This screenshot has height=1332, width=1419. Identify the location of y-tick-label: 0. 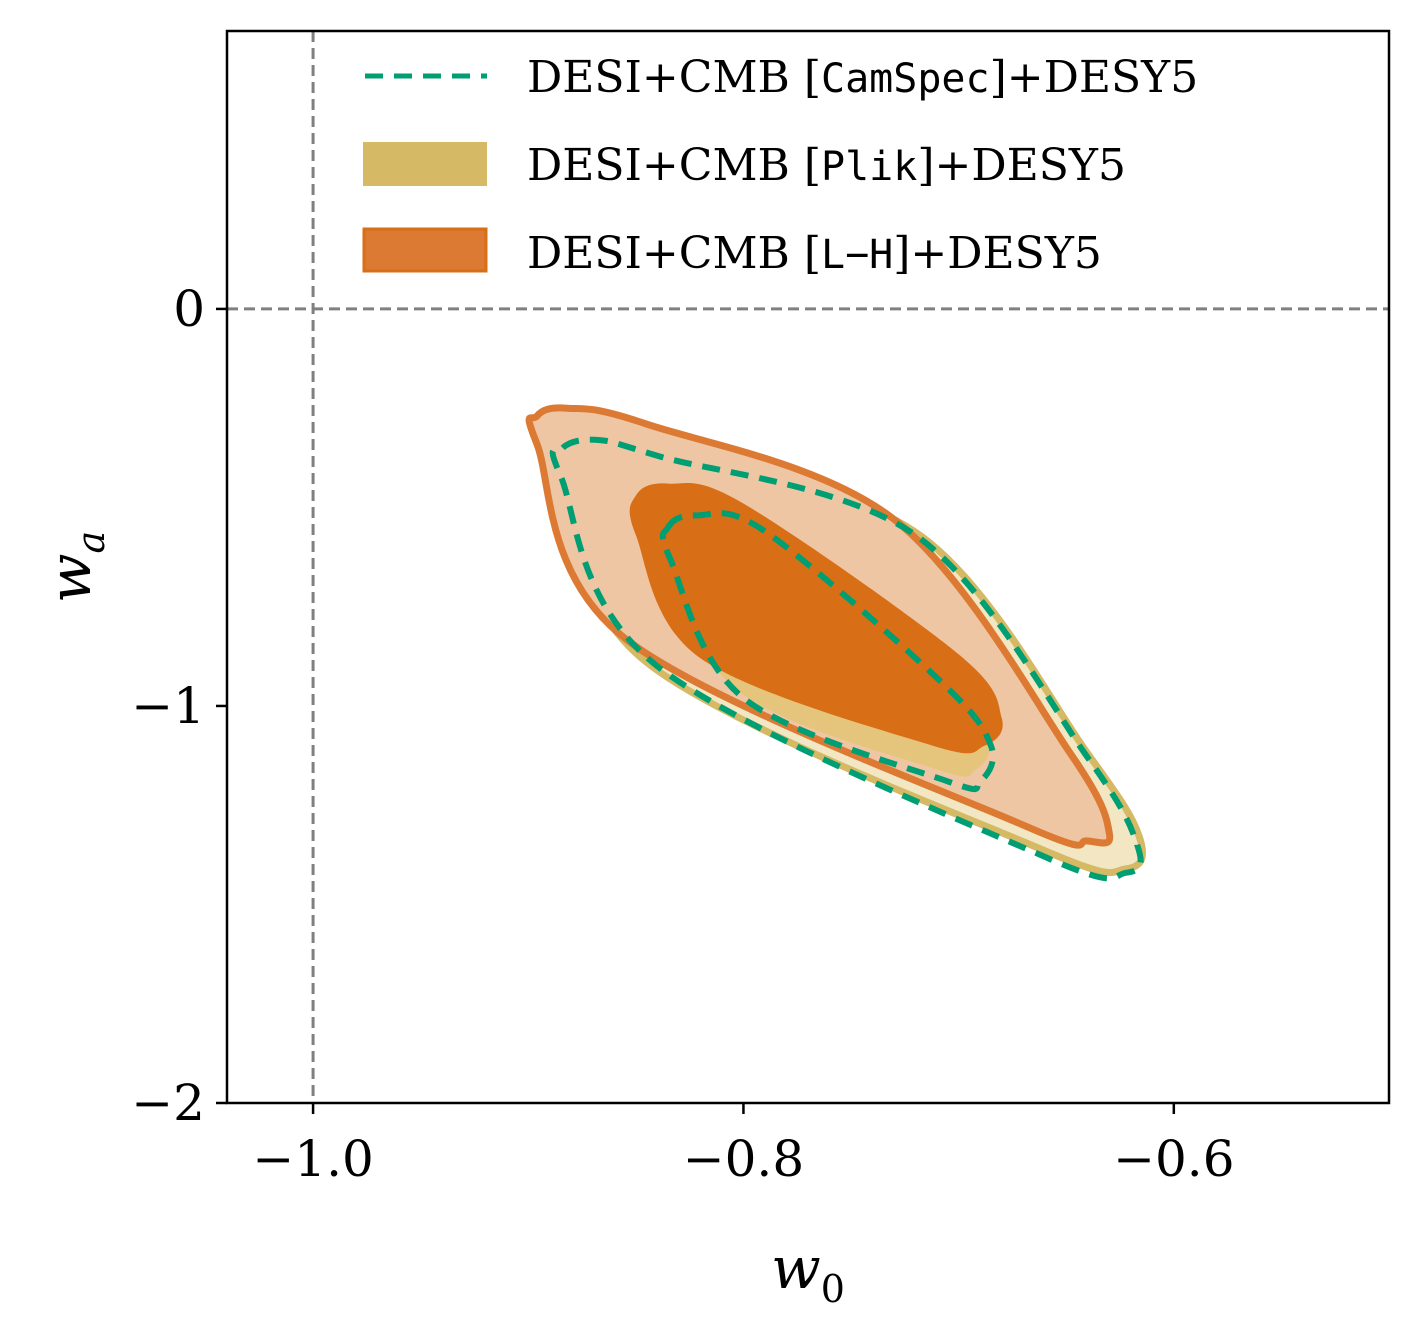
(189, 309).